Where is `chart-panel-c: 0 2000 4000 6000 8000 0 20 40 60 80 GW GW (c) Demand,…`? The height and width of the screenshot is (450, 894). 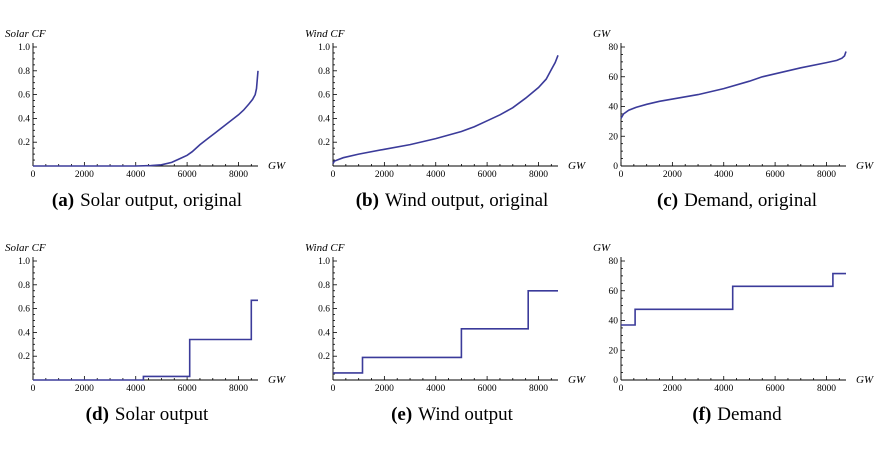
chart-panel-c: 0 2000 4000 6000 8000 0 20 40 60 80 GW GW (c) Demand,… is located at coordinates (733, 119).